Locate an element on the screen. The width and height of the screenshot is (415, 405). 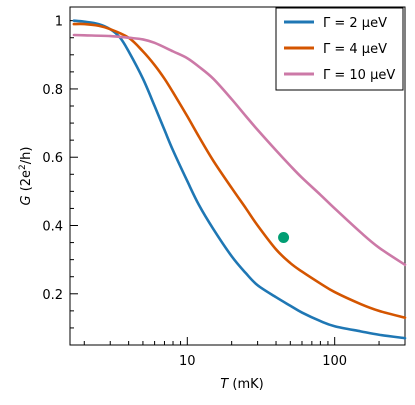
y-tick-label: 0.8 is located at coordinates (52, 90).